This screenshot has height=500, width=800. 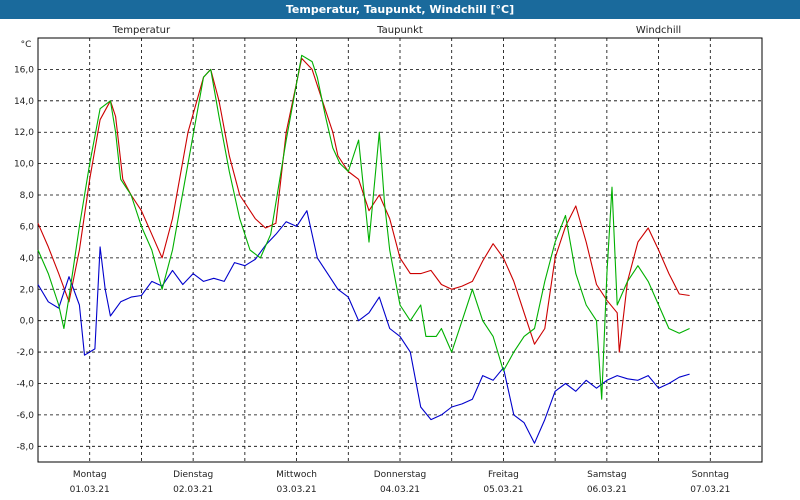 I want to click on x-tick-day: Samstag, so click(x=606, y=475).